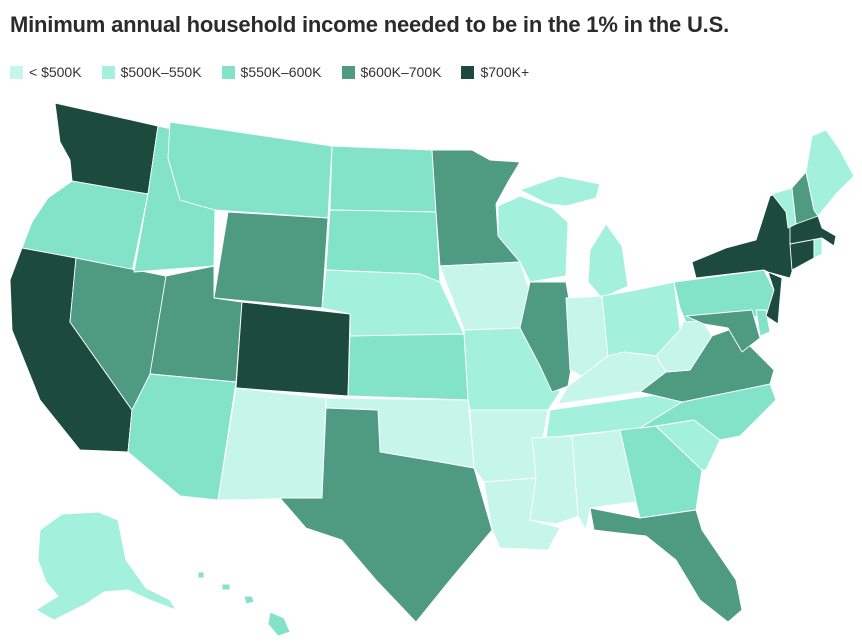 This screenshot has height=643, width=862. Describe the element at coordinates (723, 331) in the screenshot. I see `state-md` at that location.